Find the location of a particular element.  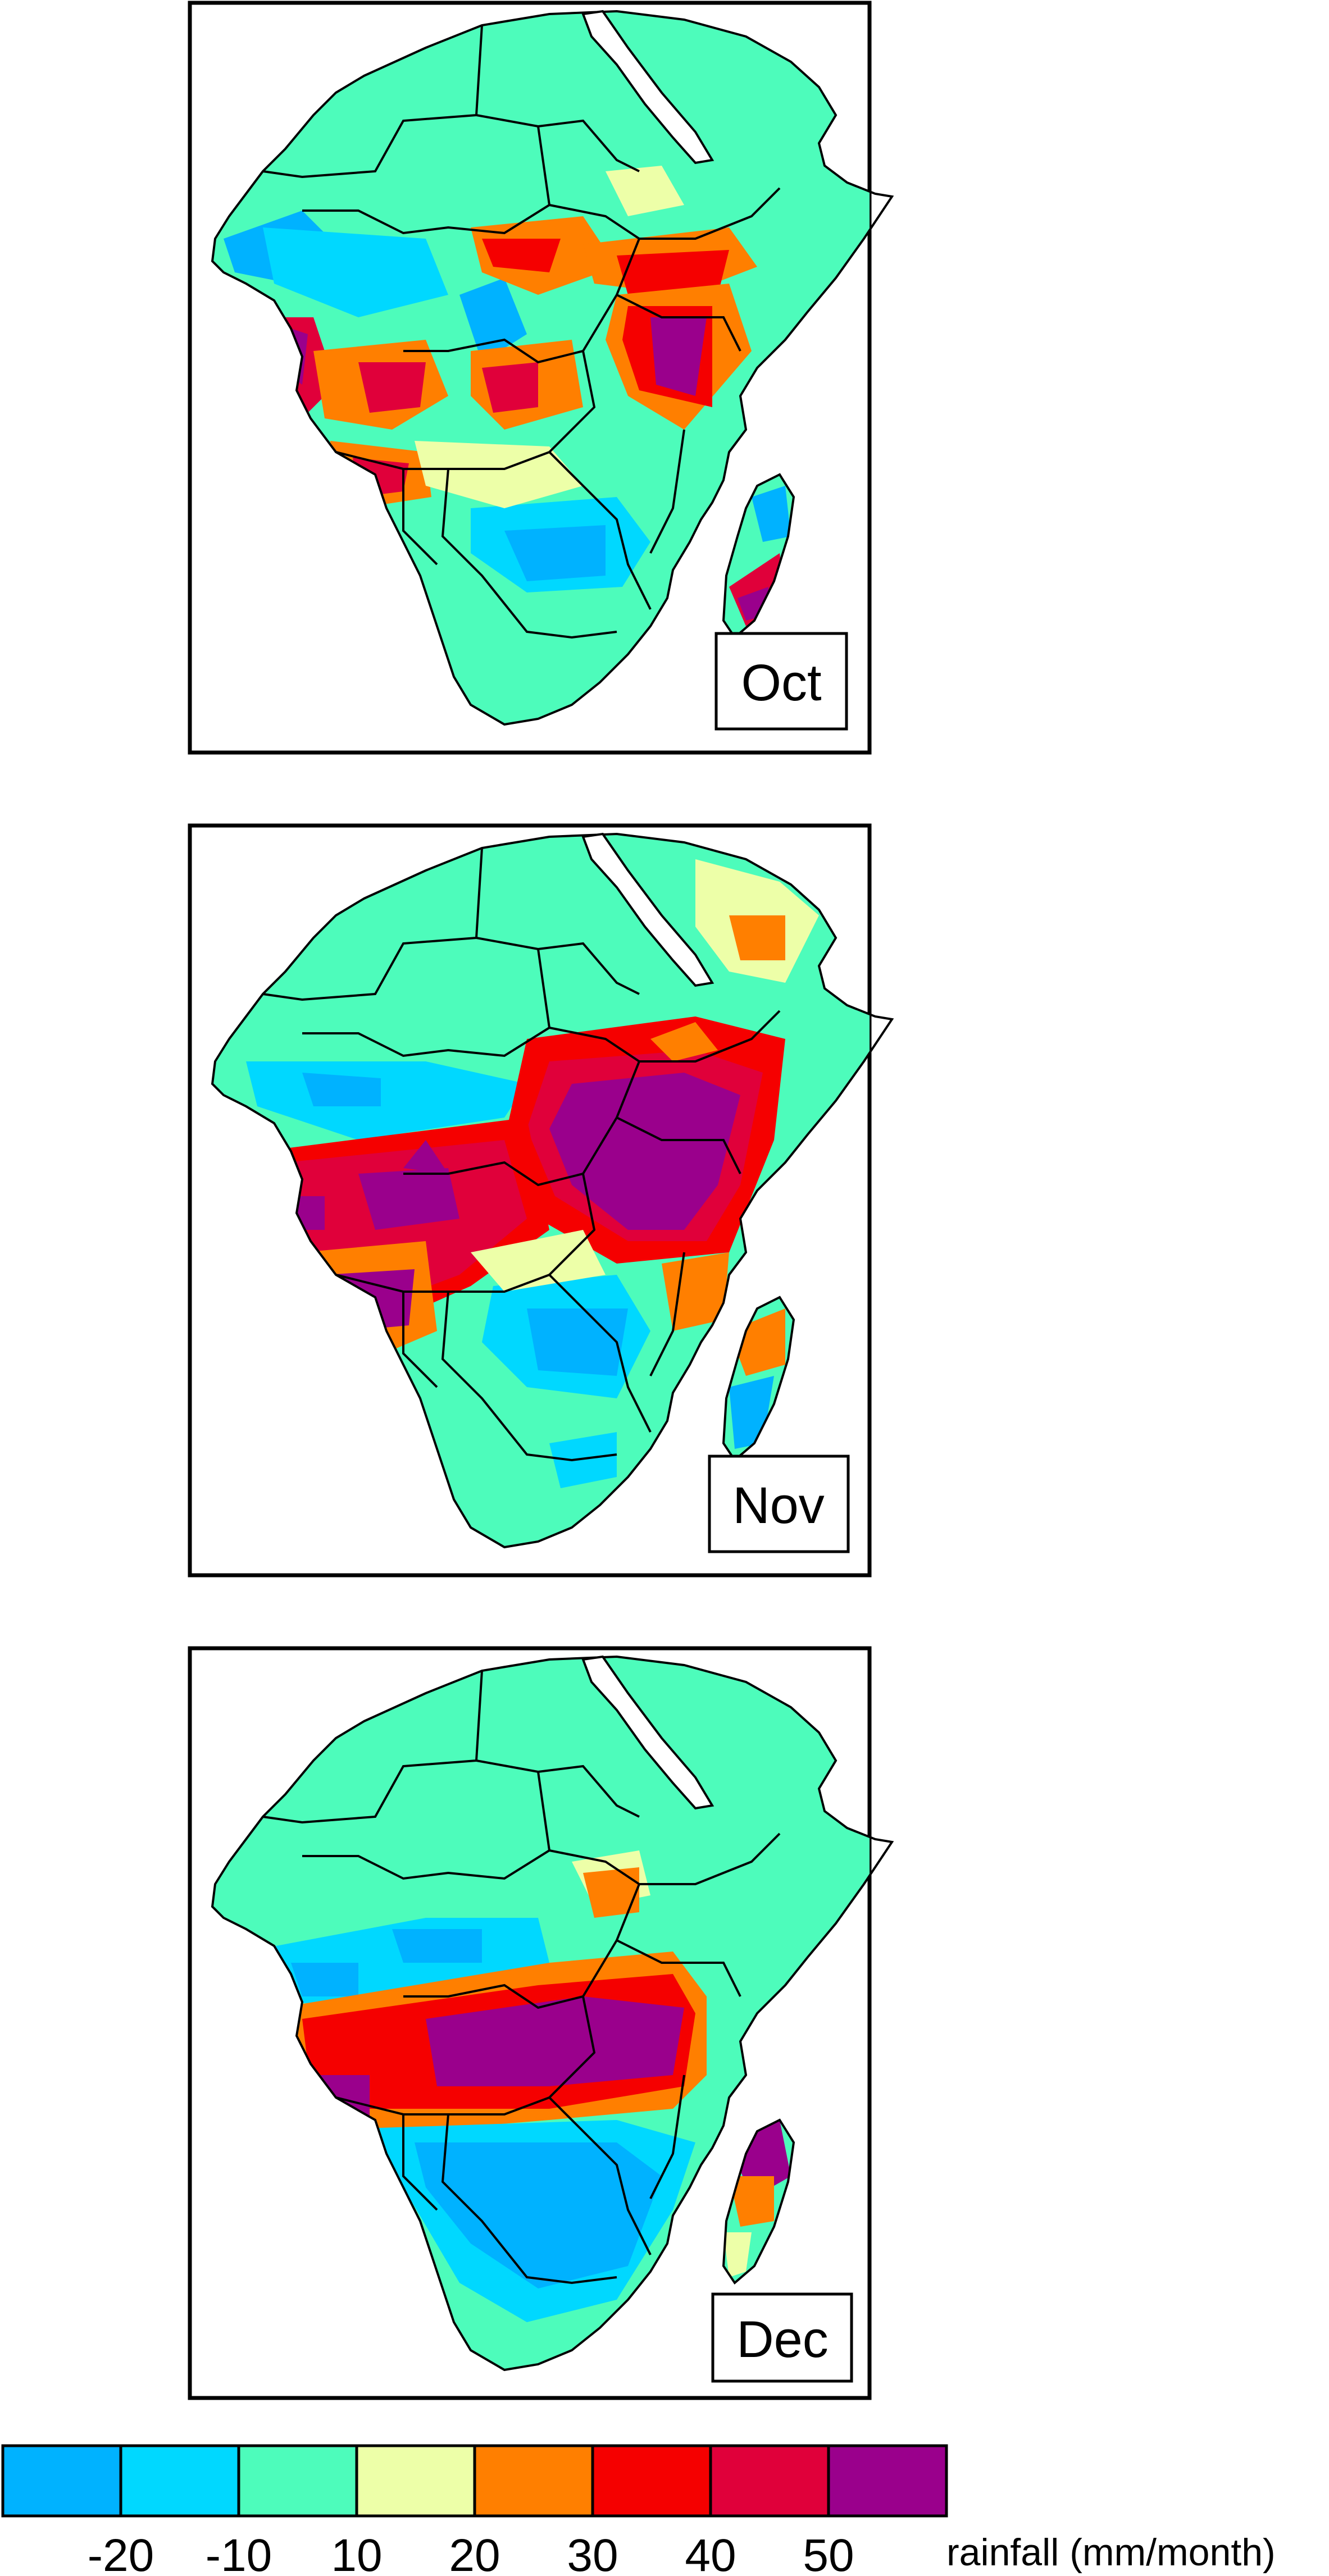

panel-label: Dec is located at coordinates (782, 2339).